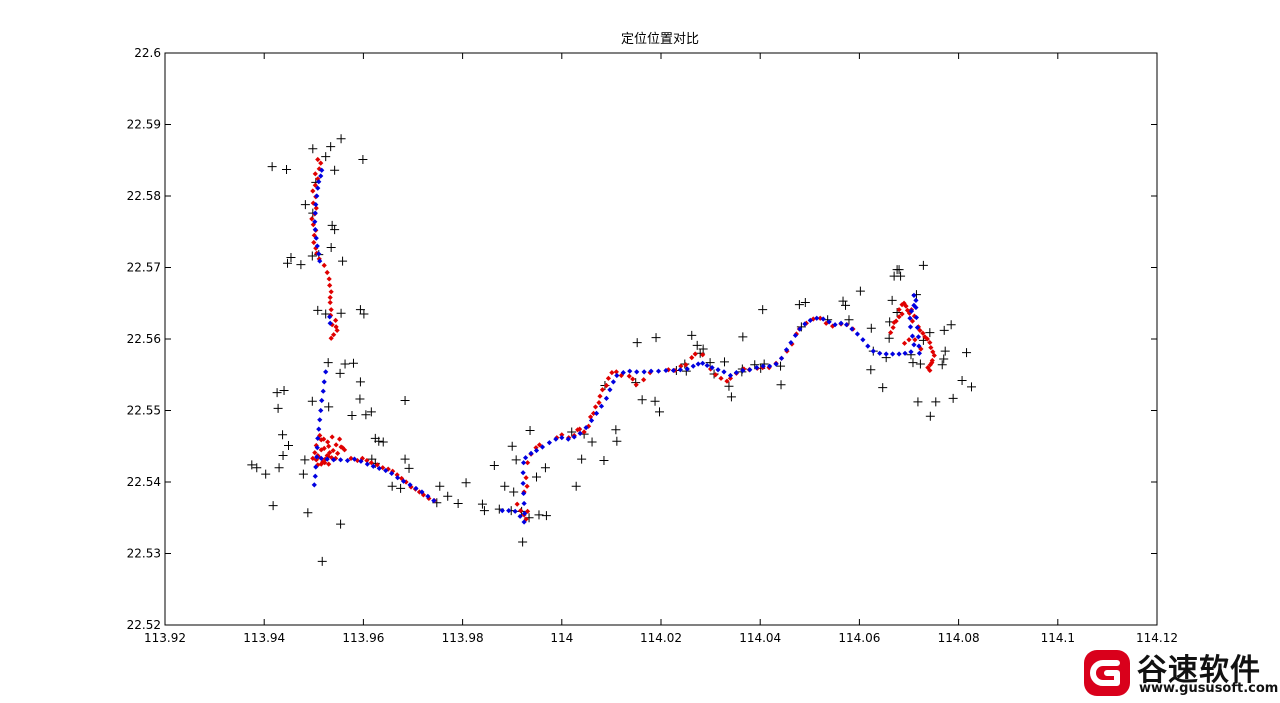 This screenshot has width=1280, height=703. I want to click on x-tick-label: 113.98, so click(463, 638).